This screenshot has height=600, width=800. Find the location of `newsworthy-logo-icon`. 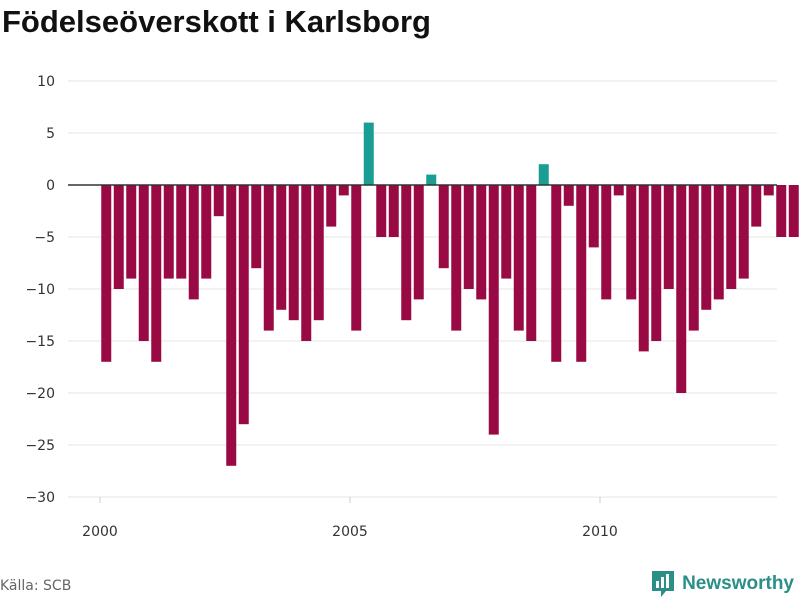

newsworthy-logo-icon is located at coordinates (663, 584).